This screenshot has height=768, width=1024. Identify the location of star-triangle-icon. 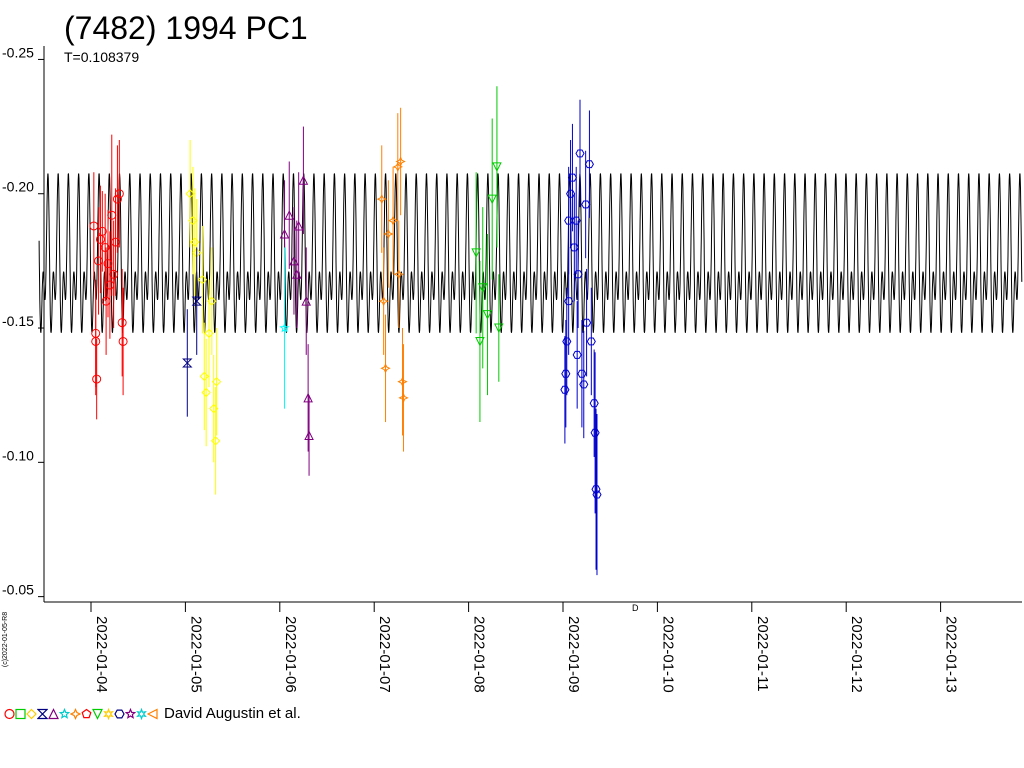
(130, 713).